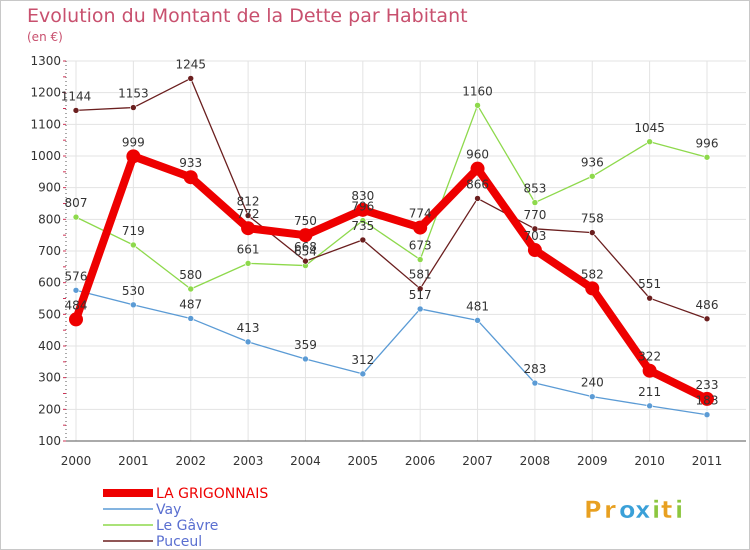 Image resolution: width=750 pixels, height=550 pixels. What do you see at coordinates (535, 461) in the screenshot?
I see `x-tick-label: 2008` at bounding box center [535, 461].